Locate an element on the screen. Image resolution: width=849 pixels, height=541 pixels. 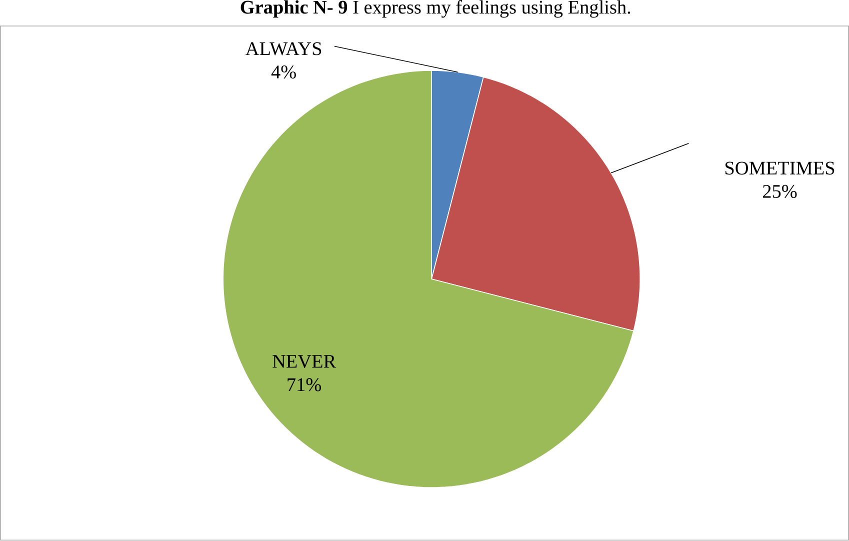
data-label: 71% is located at coordinates (305, 385).